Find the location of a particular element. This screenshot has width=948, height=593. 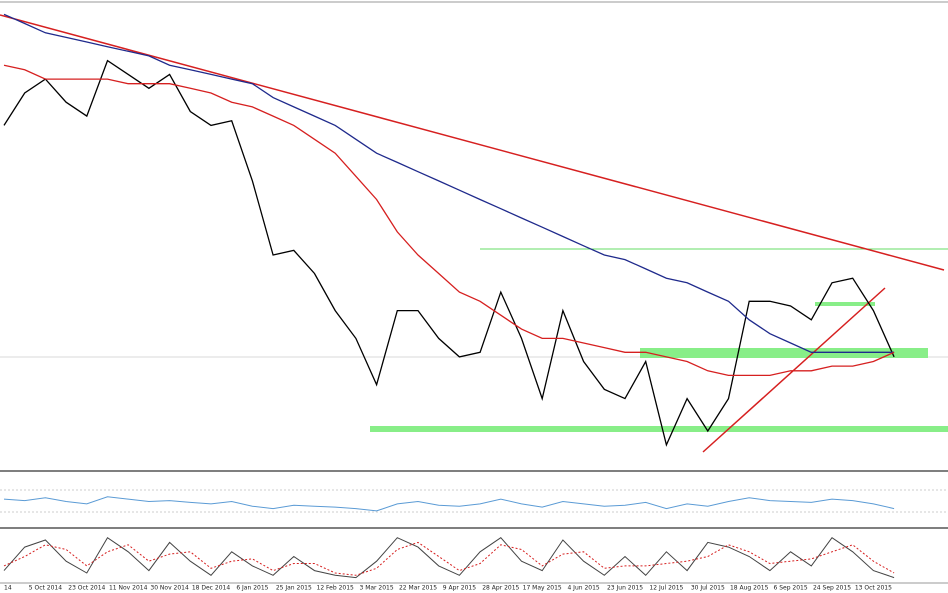

x-tick-label: 14 is located at coordinates (8, 588).